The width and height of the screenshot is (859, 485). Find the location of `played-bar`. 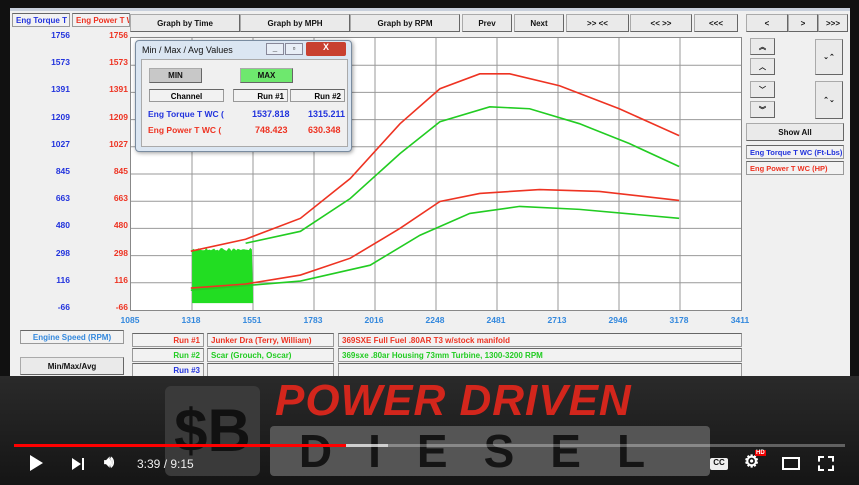

played-bar is located at coordinates (180, 445).